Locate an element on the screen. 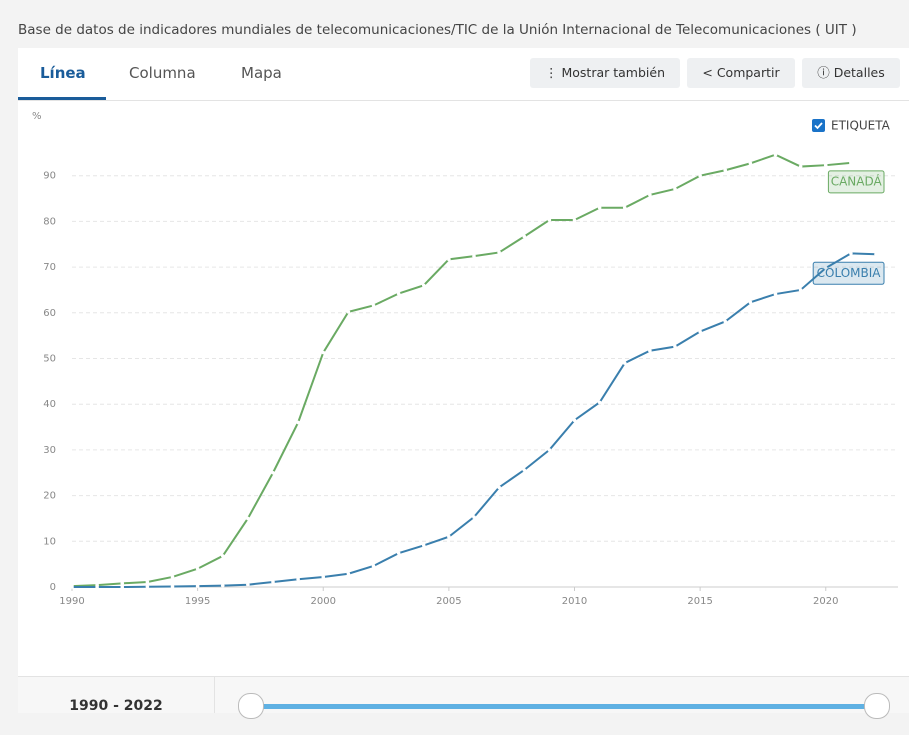 The width and height of the screenshot is (909, 735). checkbox is located at coordinates (818, 125).